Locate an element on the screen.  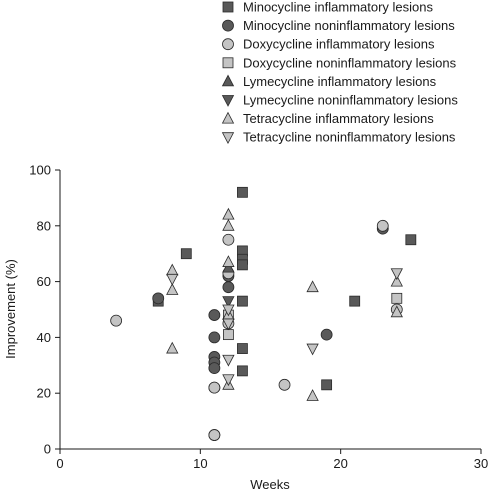
y-tick-label: 60 is located at coordinates (44, 281).